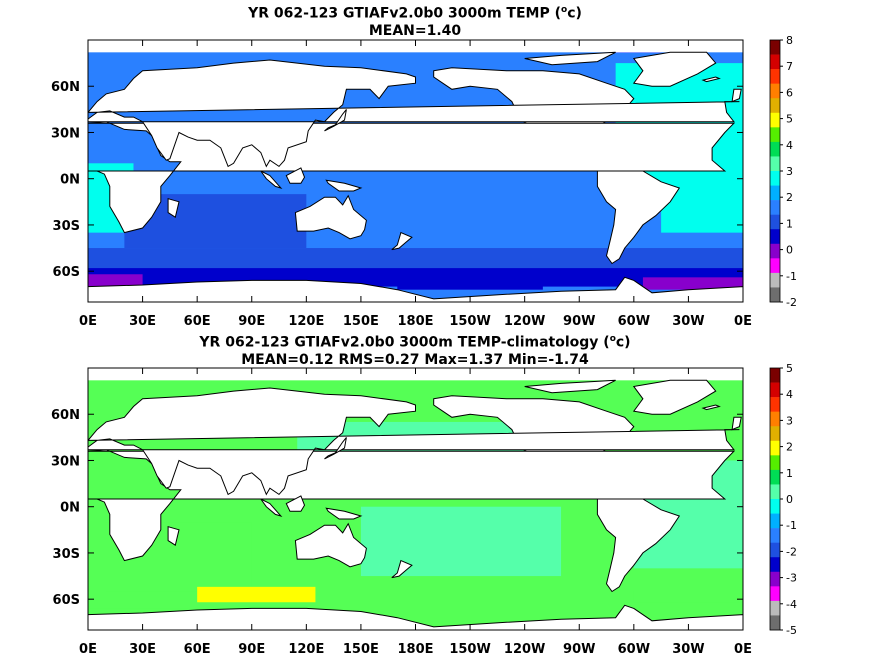 The width and height of the screenshot is (875, 656). I want to click on x-tick-label: 120W, so click(524, 649).